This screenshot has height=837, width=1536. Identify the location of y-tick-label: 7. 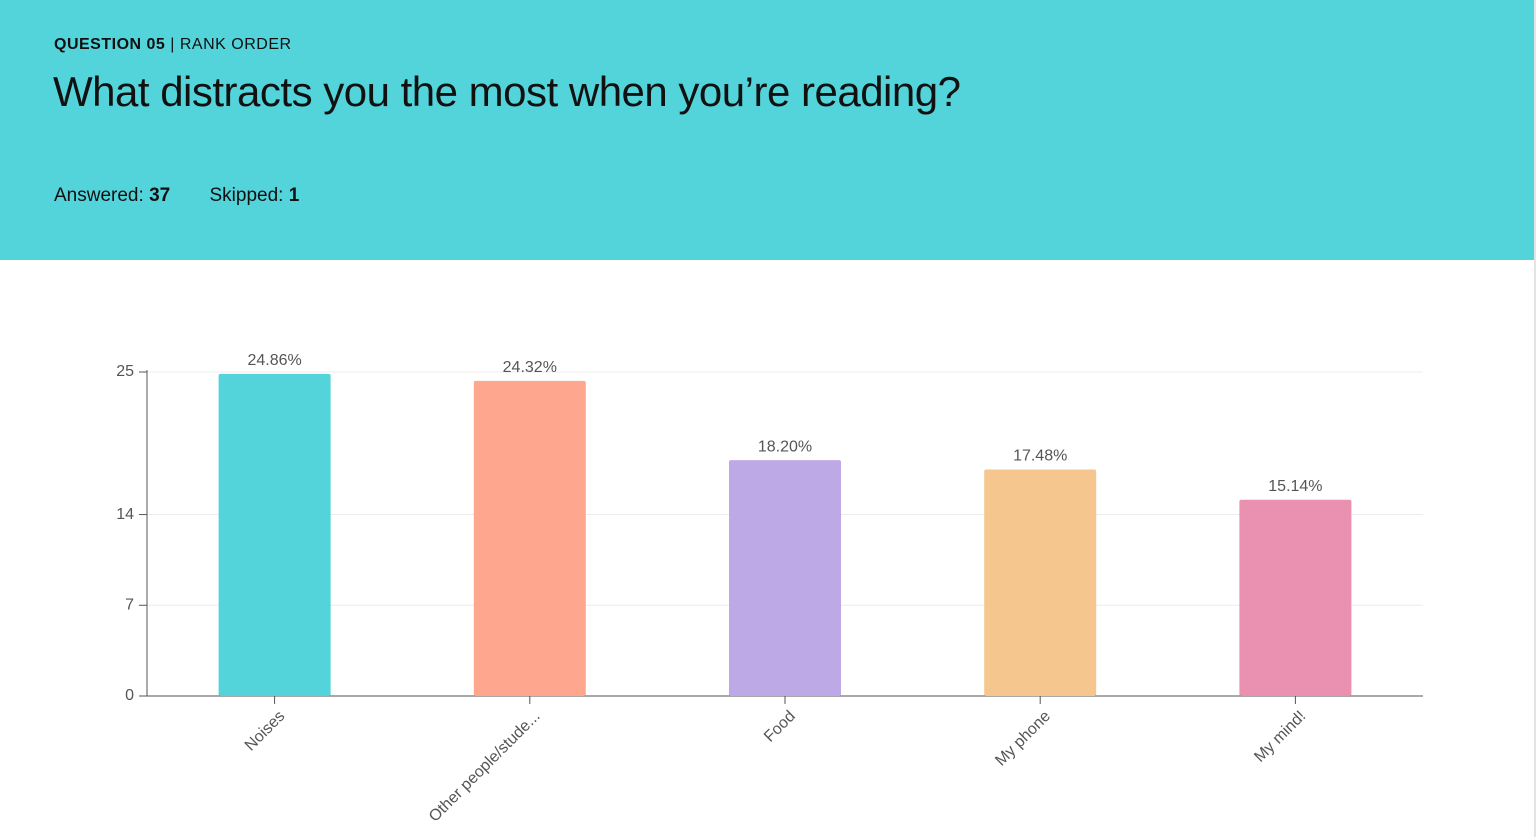
(129, 604).